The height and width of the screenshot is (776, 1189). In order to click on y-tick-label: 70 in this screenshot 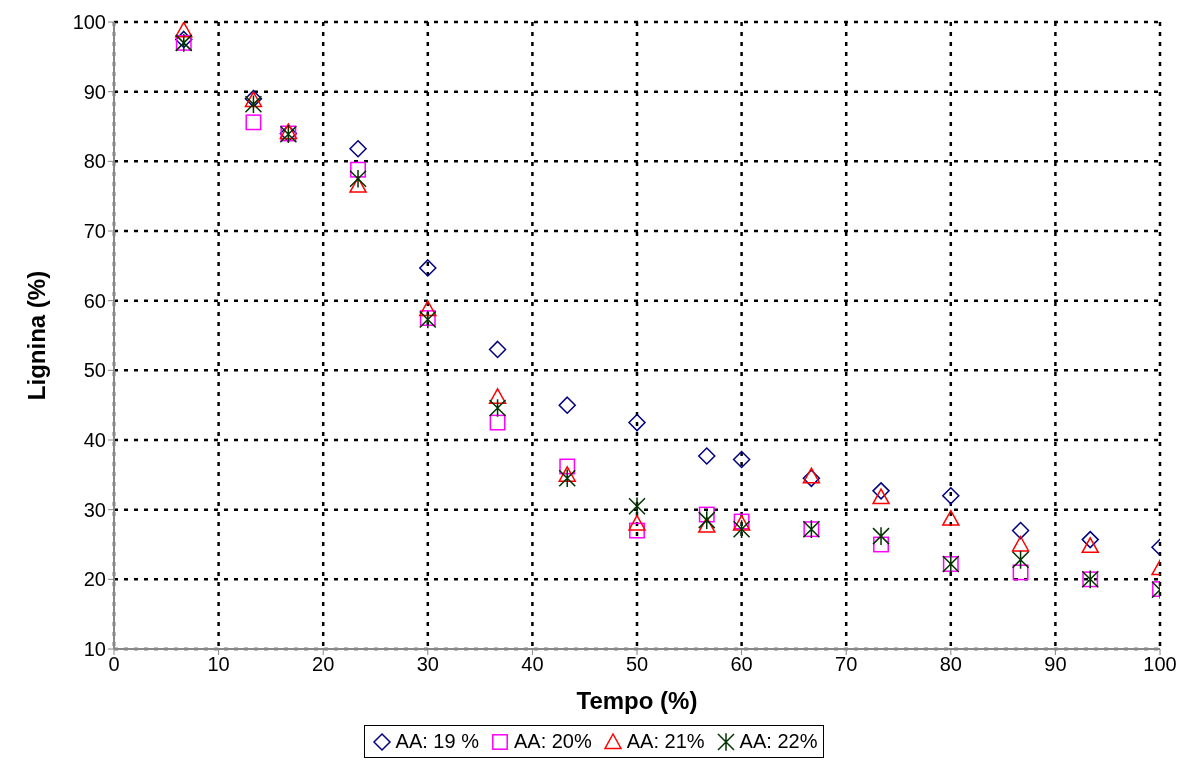, I will do `click(94, 231)`.